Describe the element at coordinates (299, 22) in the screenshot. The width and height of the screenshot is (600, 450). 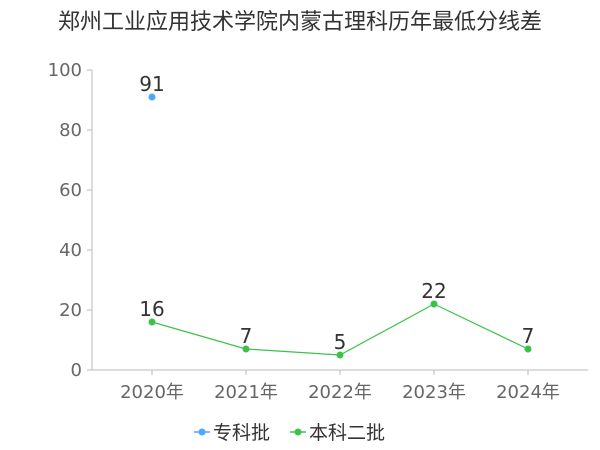
I see `chart-title: 郑州工业应用技术学院内蒙古理科历年最低分线差` at that location.